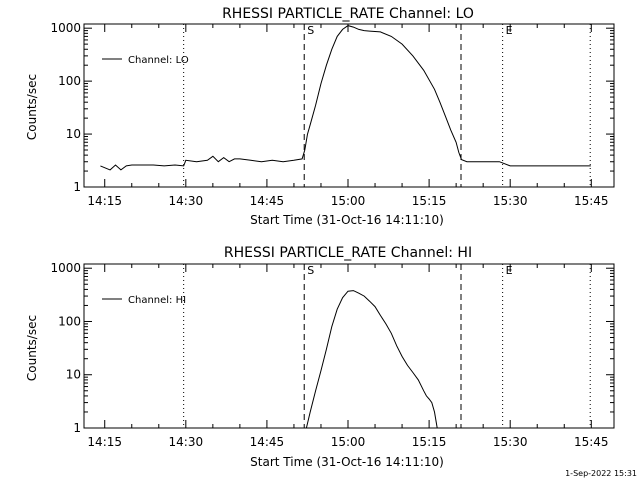 The width and height of the screenshot is (640, 480). I want to click on lo-legend-label: Channel: LO, so click(158, 60).